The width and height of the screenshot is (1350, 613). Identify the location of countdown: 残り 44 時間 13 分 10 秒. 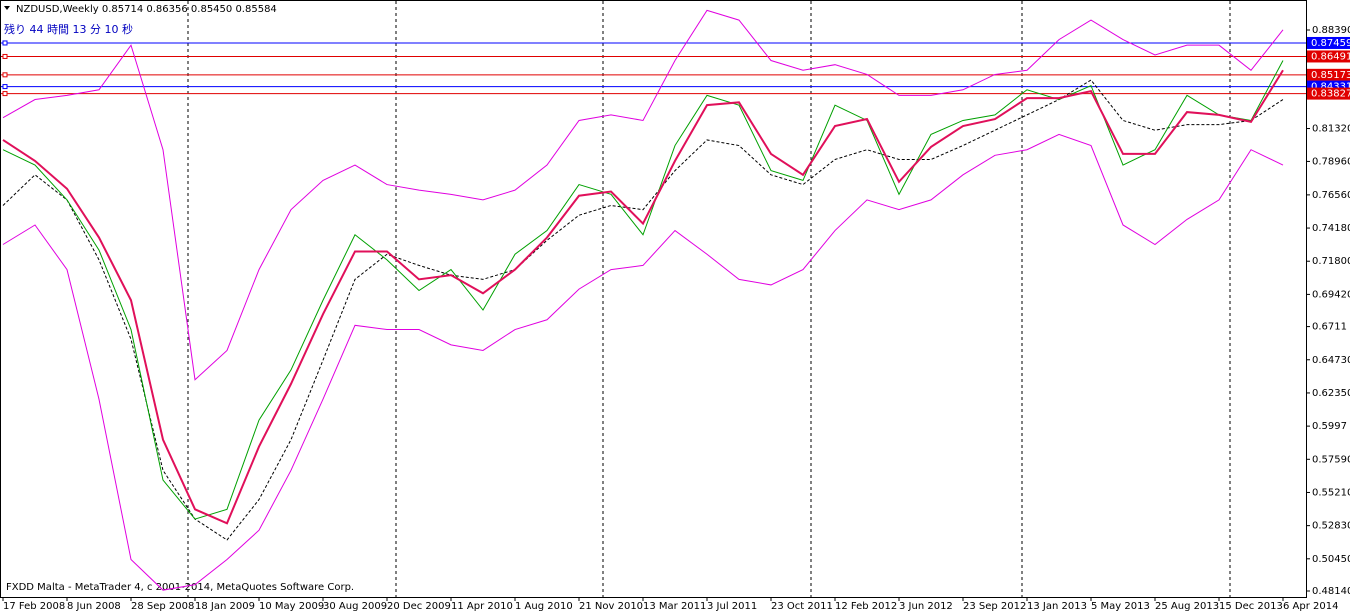
(68, 29).